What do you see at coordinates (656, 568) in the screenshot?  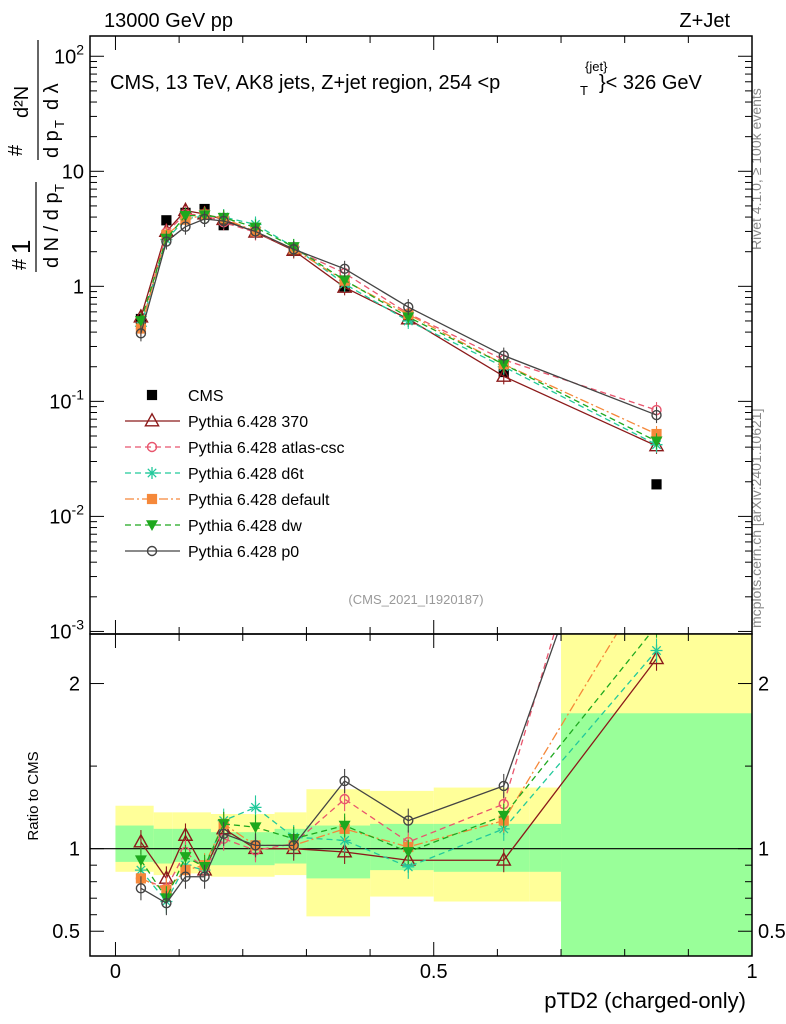 I see `ratio-point-default` at bounding box center [656, 568].